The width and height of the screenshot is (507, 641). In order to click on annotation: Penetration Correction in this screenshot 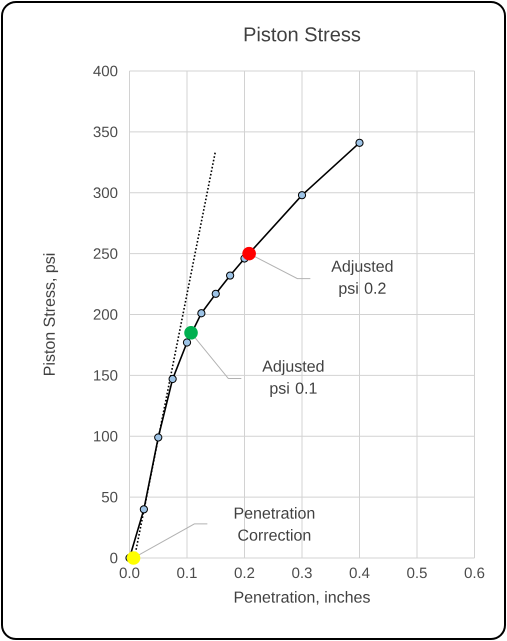, I will do `click(274, 524)`.